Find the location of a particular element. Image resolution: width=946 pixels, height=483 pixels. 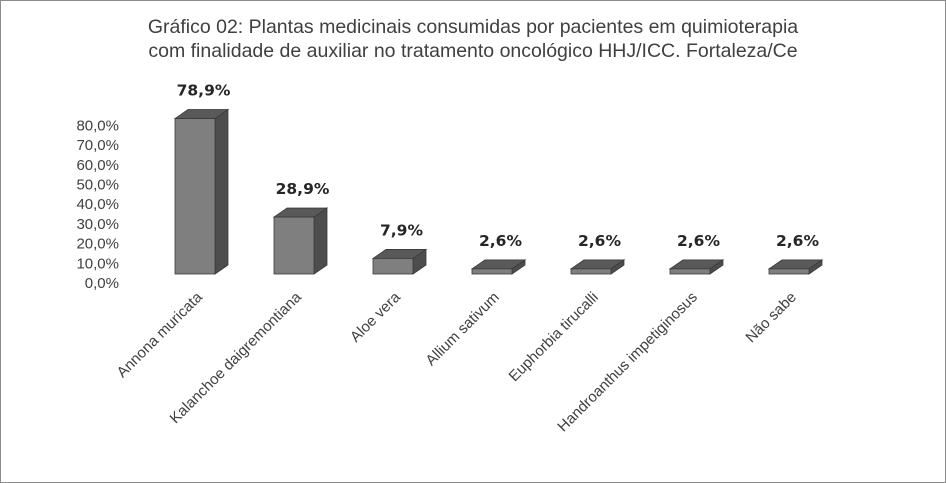

y-tick-label: 60,0% is located at coordinates (97, 165).